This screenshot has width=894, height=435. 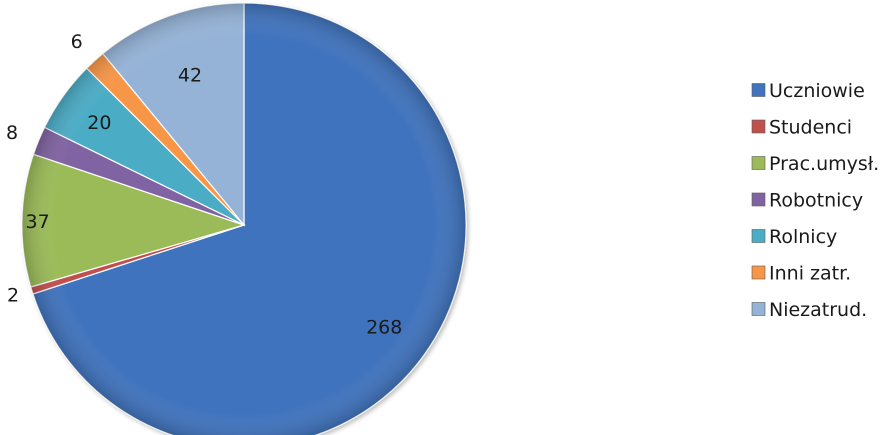 I want to click on legend-item-uczniowie: Uczniowie, so click(x=808, y=91).